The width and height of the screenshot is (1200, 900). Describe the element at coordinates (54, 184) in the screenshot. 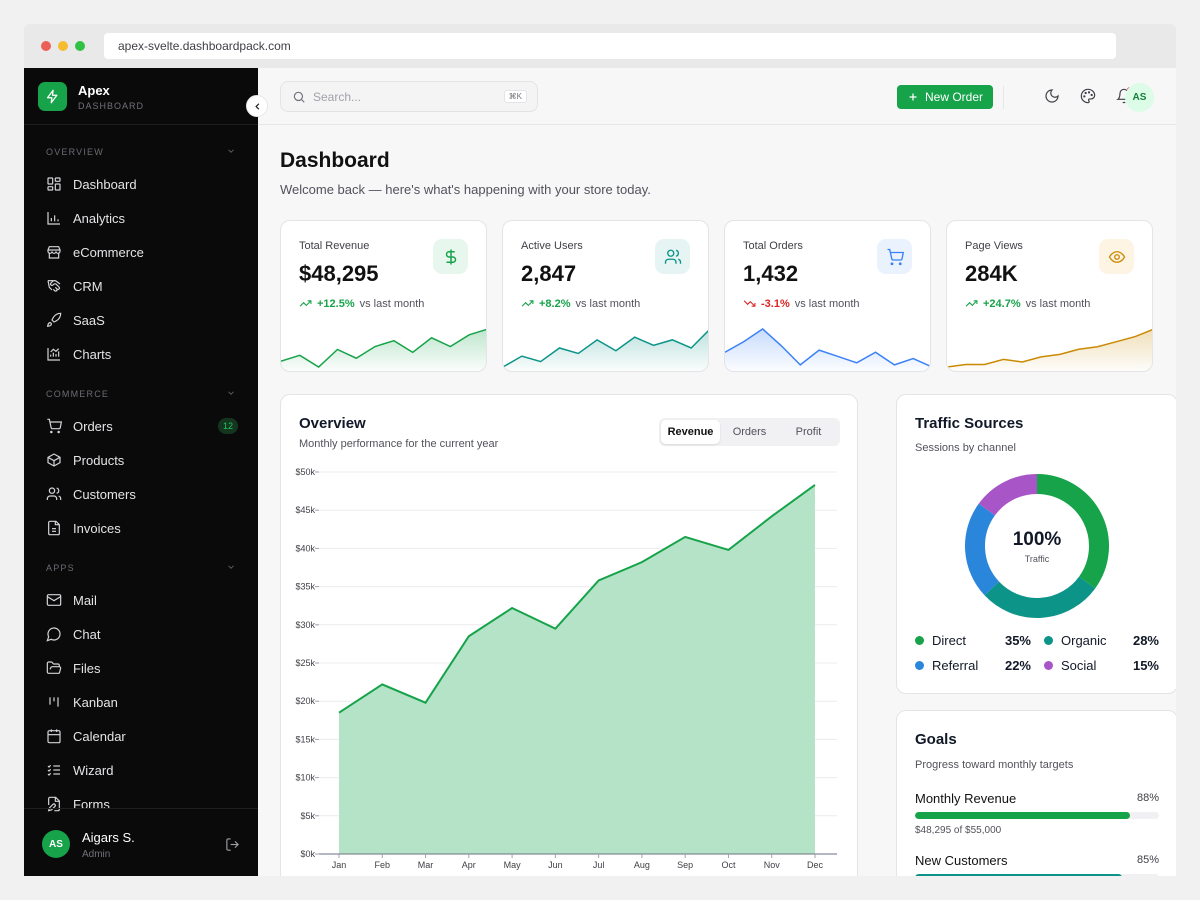

I see `grid-icon` at that location.